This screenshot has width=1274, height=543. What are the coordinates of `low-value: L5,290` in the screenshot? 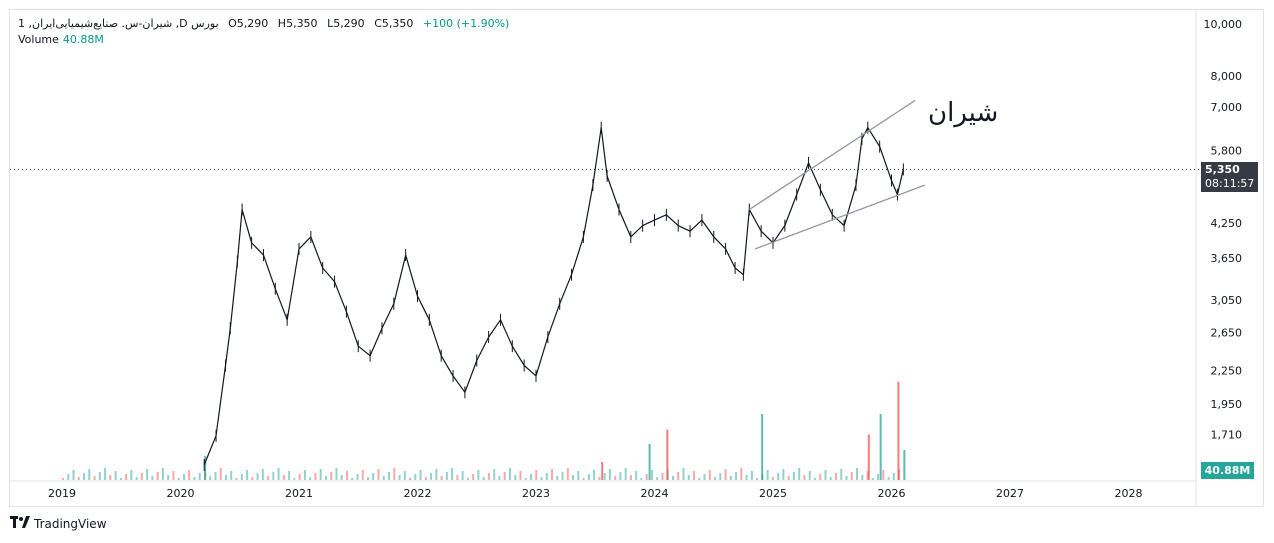 It's located at (346, 23).